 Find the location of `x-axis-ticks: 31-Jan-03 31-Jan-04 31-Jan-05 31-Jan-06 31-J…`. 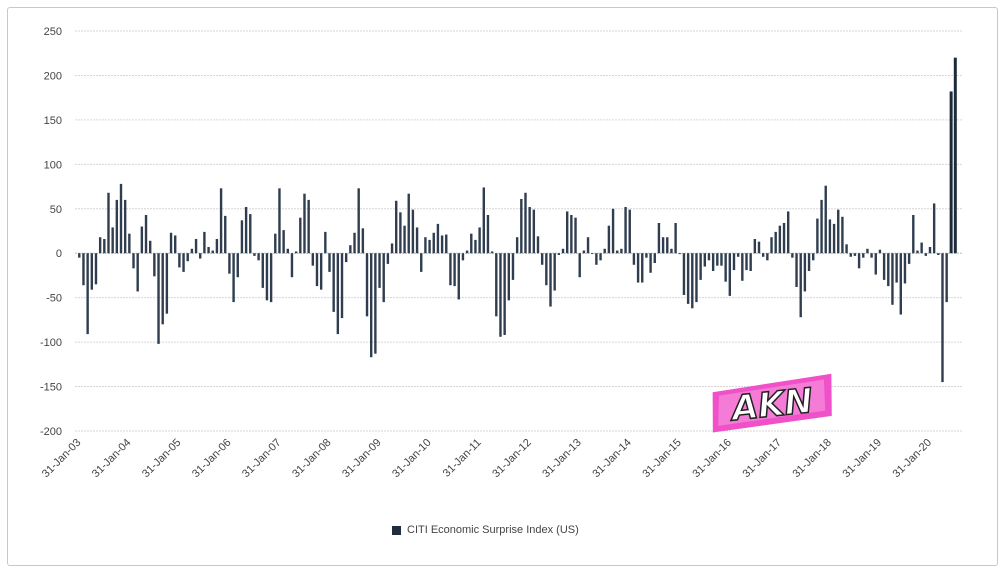

x-axis-ticks: 31-Jan-03 31-Jan-04 31-Jan-05 31-Jan-06 31-J… is located at coordinates (487, 459).